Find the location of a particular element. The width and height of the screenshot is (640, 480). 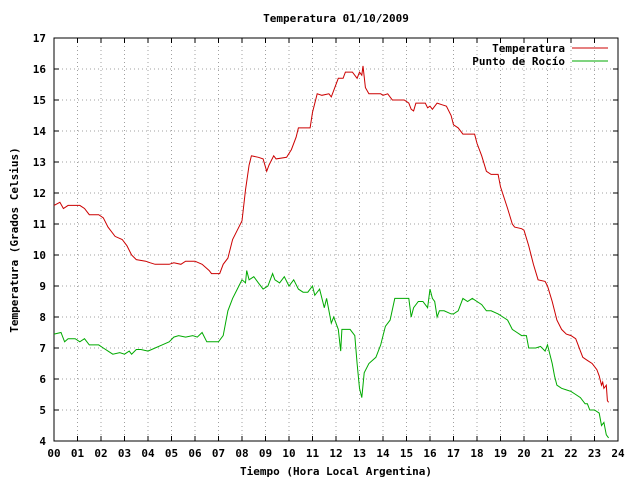

x-tick-label: 00 is located at coordinates (53, 453).